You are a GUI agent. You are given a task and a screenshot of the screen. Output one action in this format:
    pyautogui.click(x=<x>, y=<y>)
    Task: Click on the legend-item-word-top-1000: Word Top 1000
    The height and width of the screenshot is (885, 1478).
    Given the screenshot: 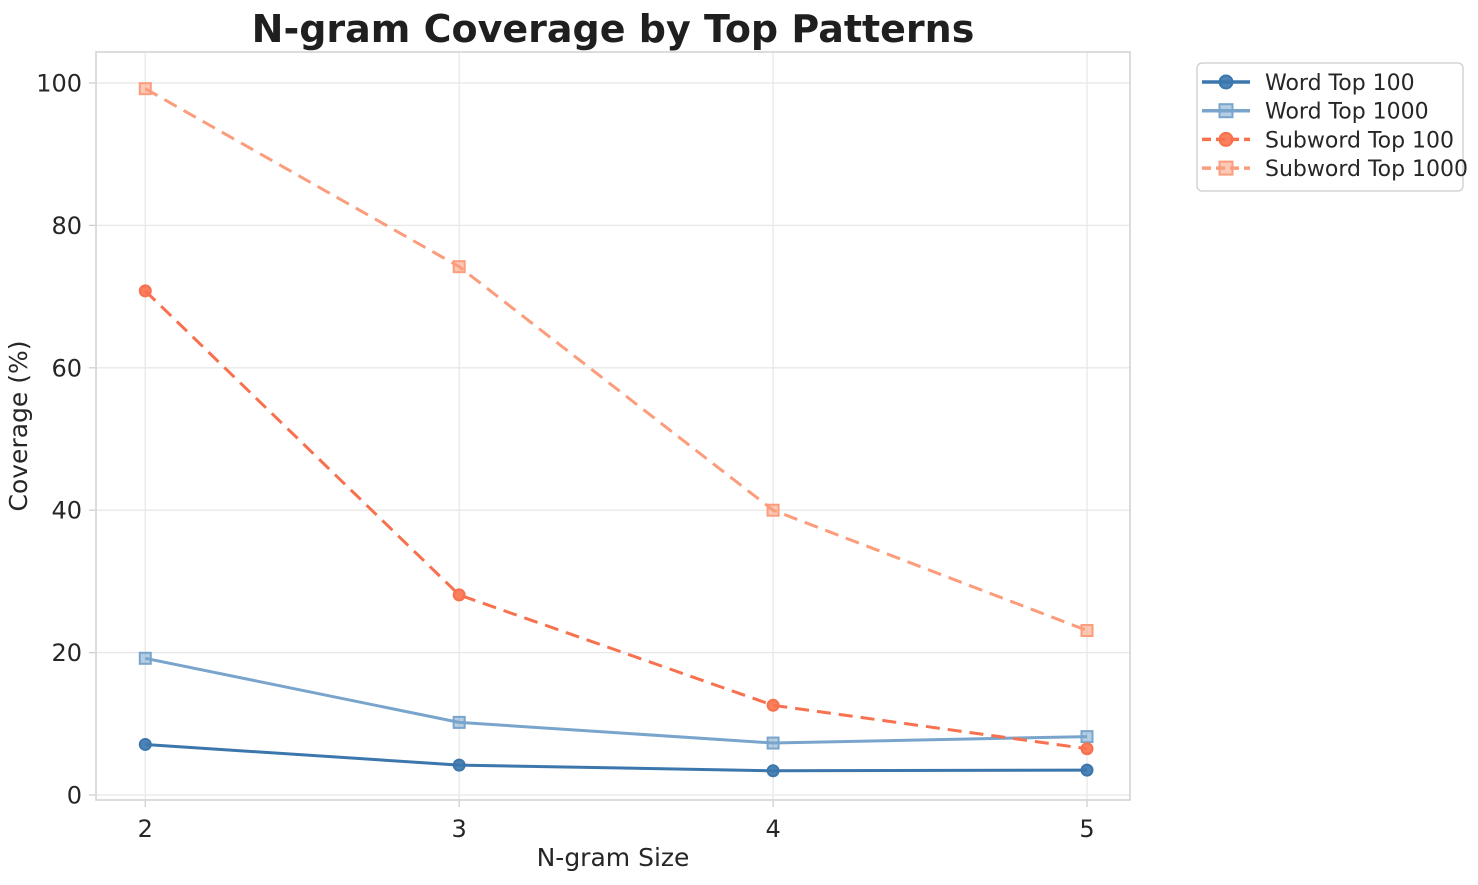 What is the action you would take?
    pyautogui.click(x=1315, y=112)
    